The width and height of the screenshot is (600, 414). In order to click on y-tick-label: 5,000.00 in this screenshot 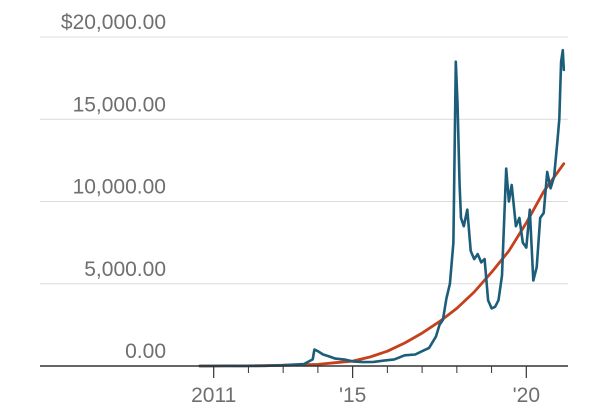, I will do `click(125, 269)`.